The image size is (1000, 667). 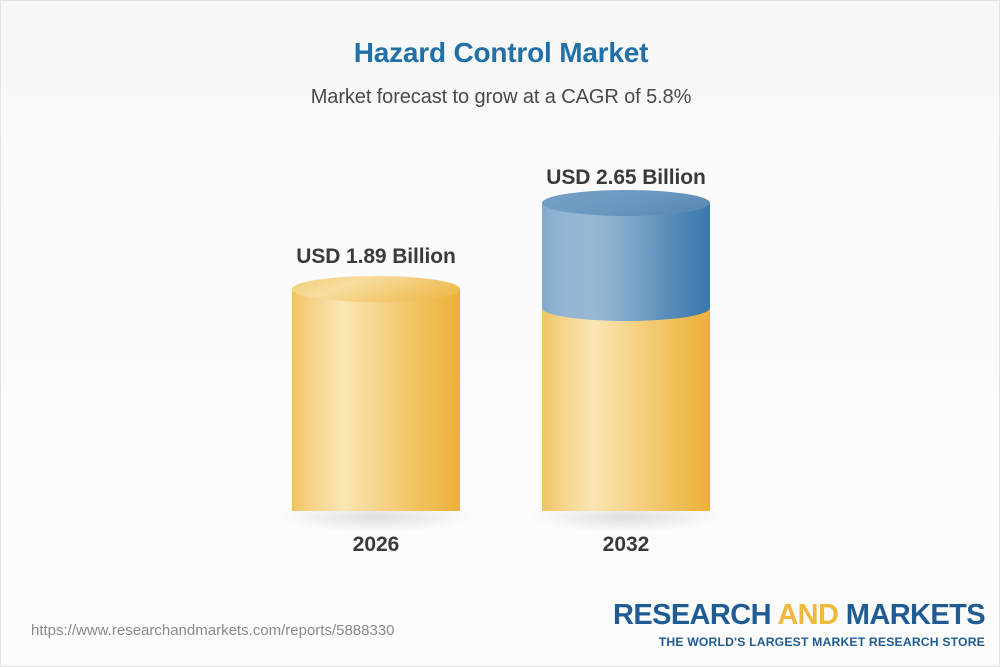 I want to click on bar-2032, so click(x=626, y=361).